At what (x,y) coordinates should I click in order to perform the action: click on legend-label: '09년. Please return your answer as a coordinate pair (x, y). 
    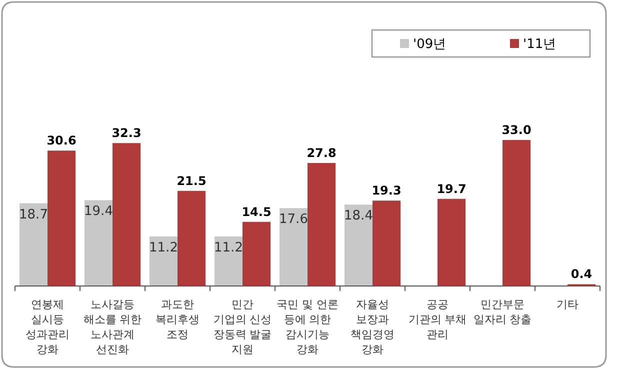
    Looking at the image, I should click on (429, 44).